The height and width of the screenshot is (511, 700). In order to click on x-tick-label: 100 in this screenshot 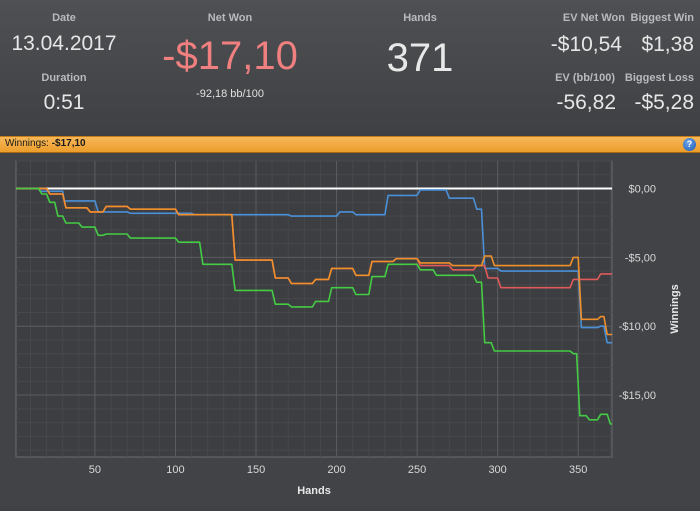, I will do `click(175, 470)`.